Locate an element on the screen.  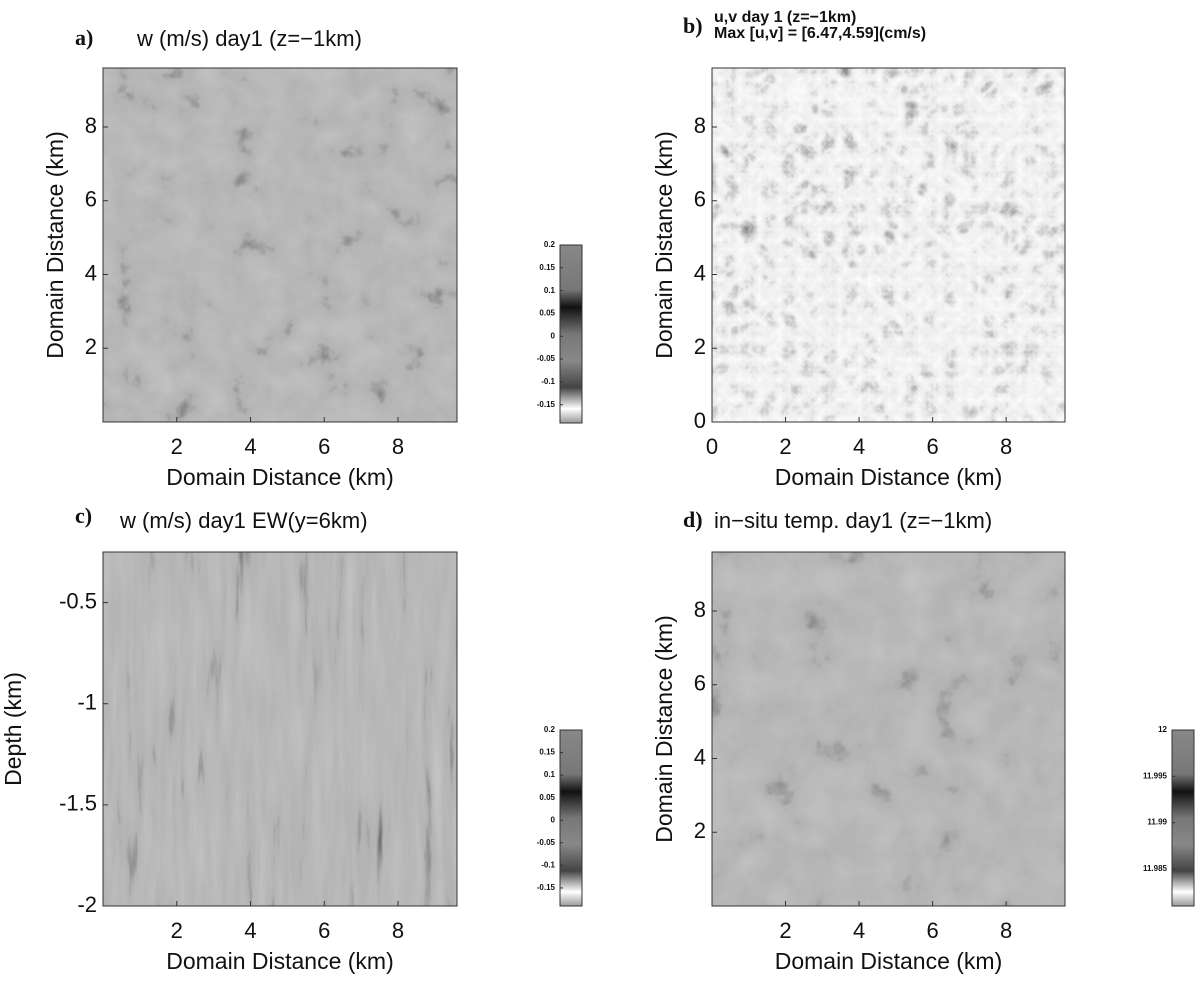
title: w (m/s) day1 (z=−1km) is located at coordinates (249, 38).